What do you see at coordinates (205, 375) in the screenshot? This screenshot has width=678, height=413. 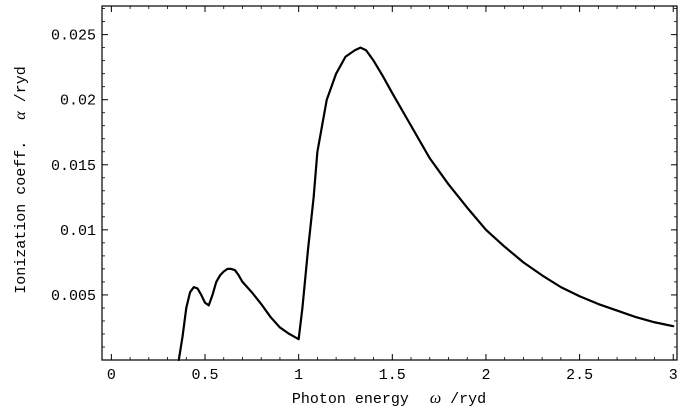 I see `x-tick-label: 0.5` at bounding box center [205, 375].